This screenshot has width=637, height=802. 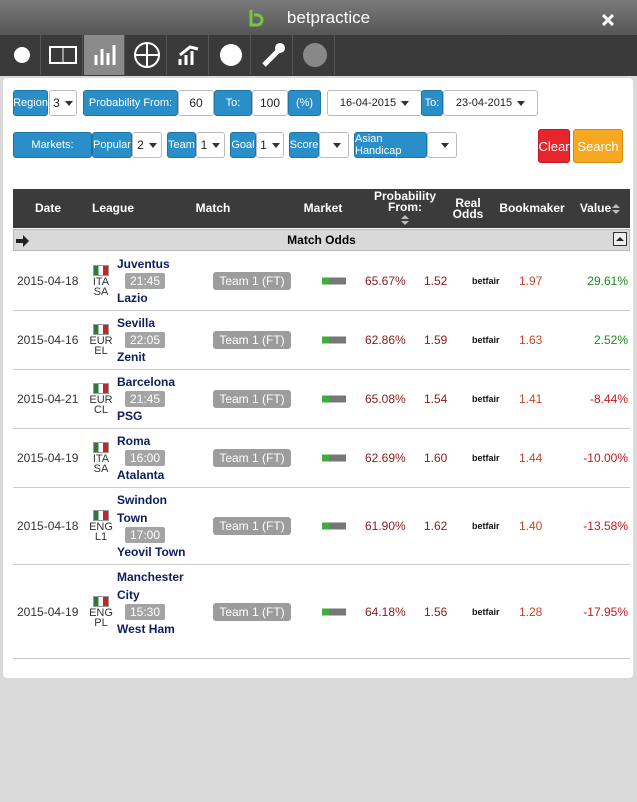 I want to click on league-code: PL, so click(x=101, y=622).